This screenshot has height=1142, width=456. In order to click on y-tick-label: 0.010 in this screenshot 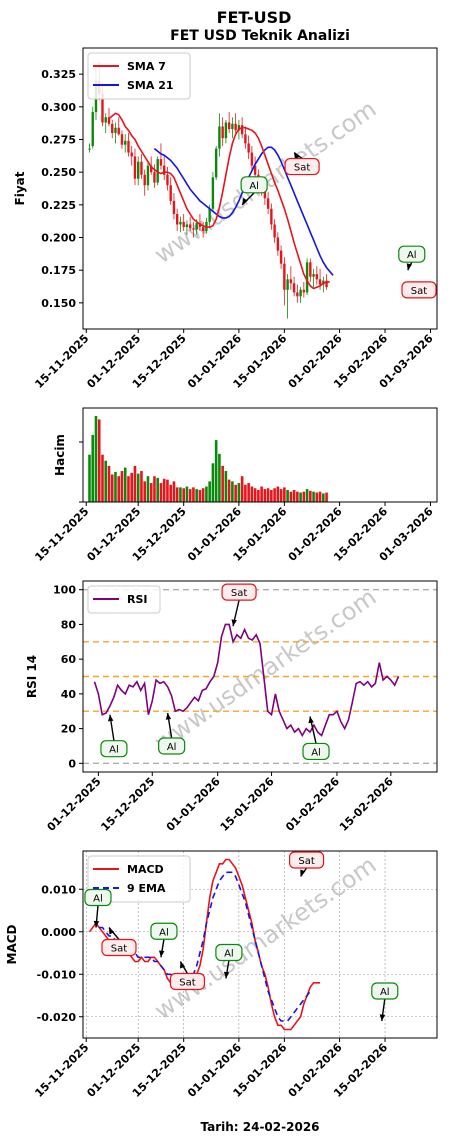, I will do `click(58, 889)`.